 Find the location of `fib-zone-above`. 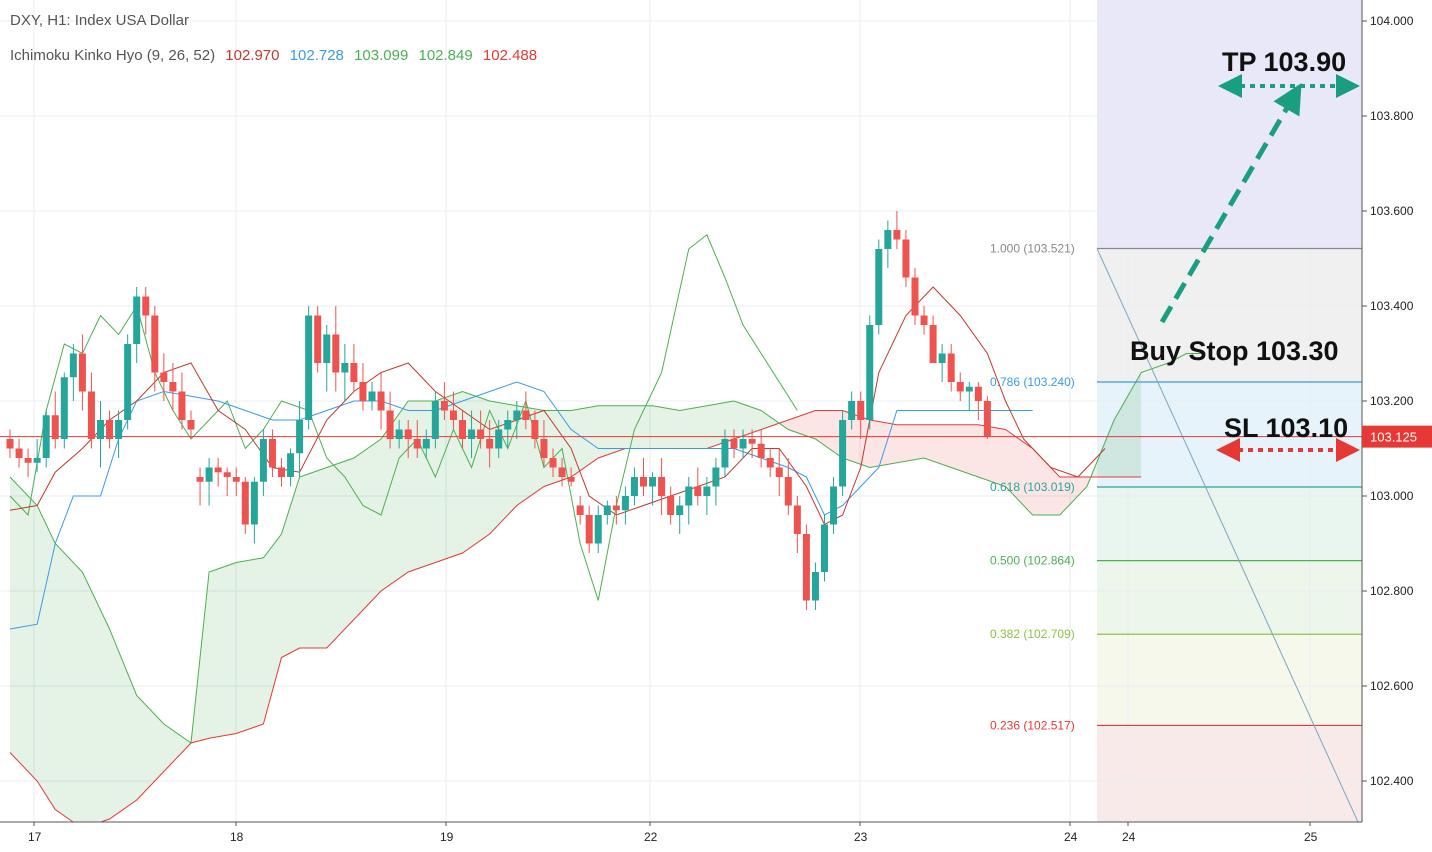

fib-zone-above is located at coordinates (1229, 124).